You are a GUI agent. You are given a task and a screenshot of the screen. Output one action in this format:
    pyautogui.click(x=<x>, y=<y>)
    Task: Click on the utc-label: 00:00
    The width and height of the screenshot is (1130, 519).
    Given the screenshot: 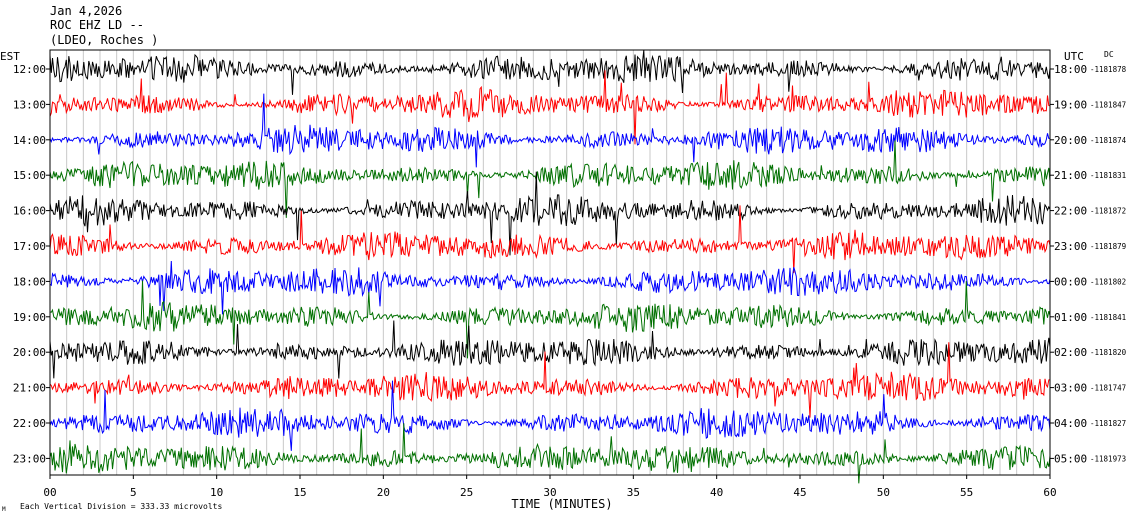 What is the action you would take?
    pyautogui.click(x=1070, y=281)
    